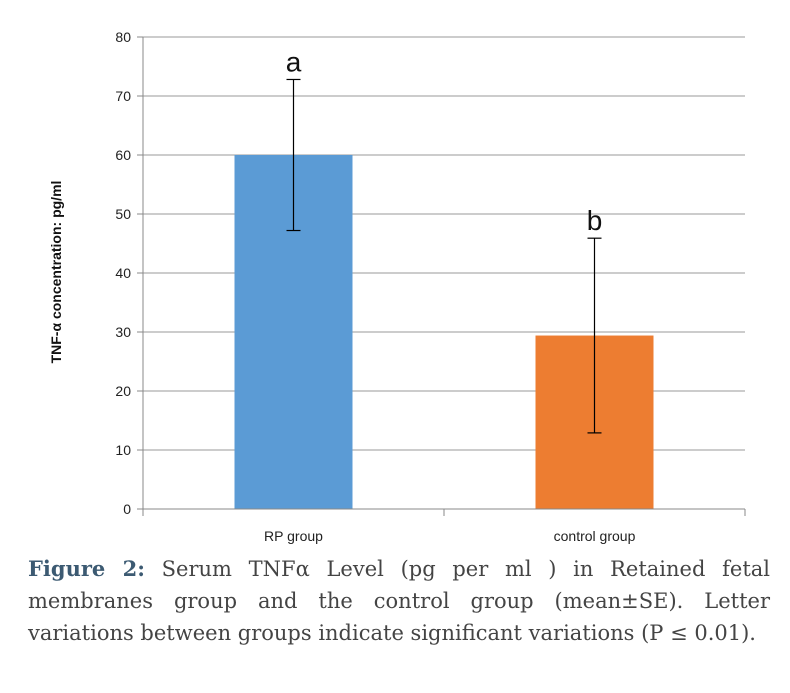 The image size is (790, 693). What do you see at coordinates (123, 214) in the screenshot?
I see `y-tick-label: 50` at bounding box center [123, 214].